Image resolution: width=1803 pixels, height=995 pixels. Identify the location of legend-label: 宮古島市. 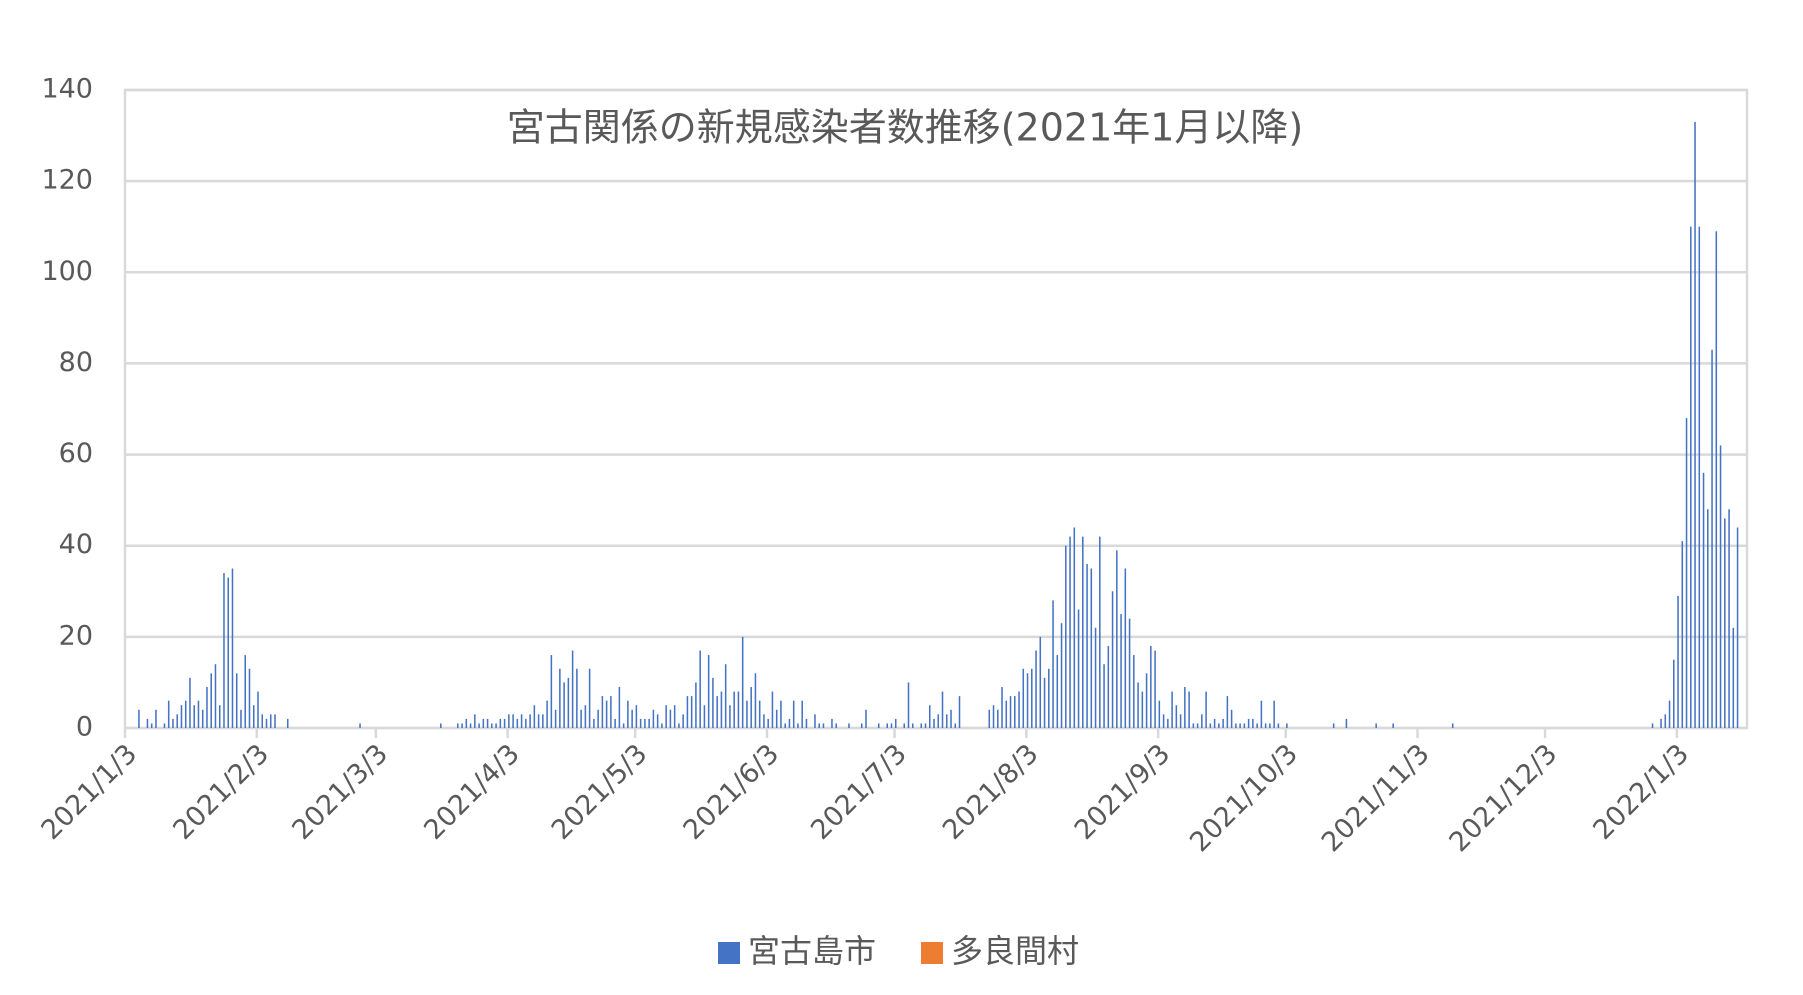
(812, 951).